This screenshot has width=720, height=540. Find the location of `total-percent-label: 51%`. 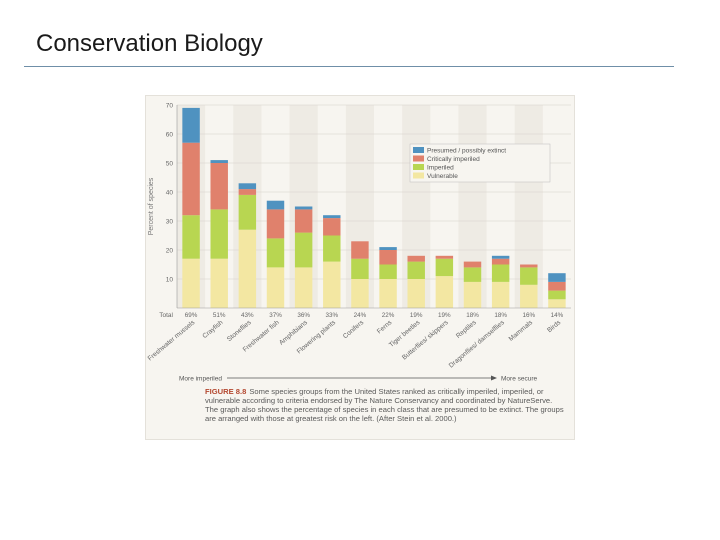

total-percent-label: 51% is located at coordinates (219, 315).